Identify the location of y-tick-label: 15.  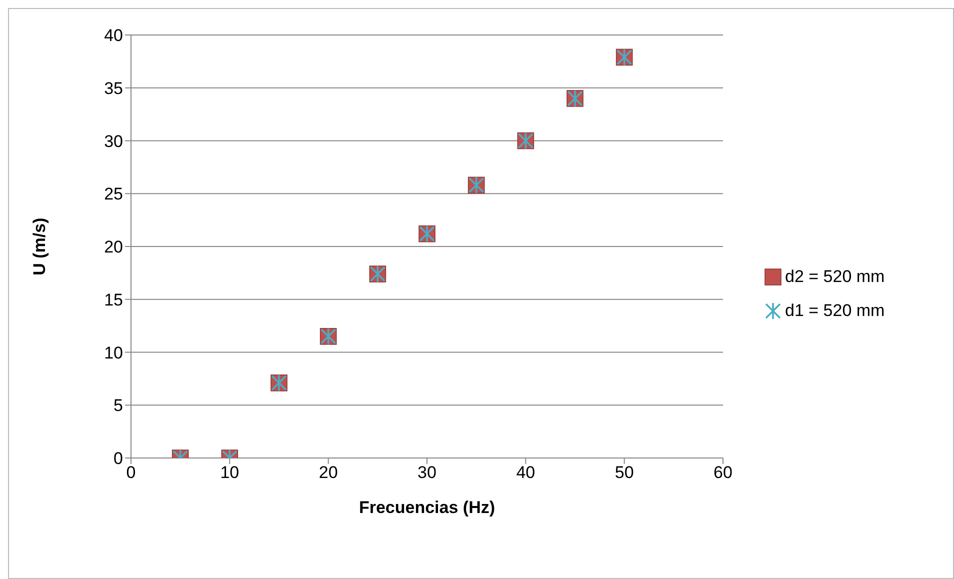
(113, 300).